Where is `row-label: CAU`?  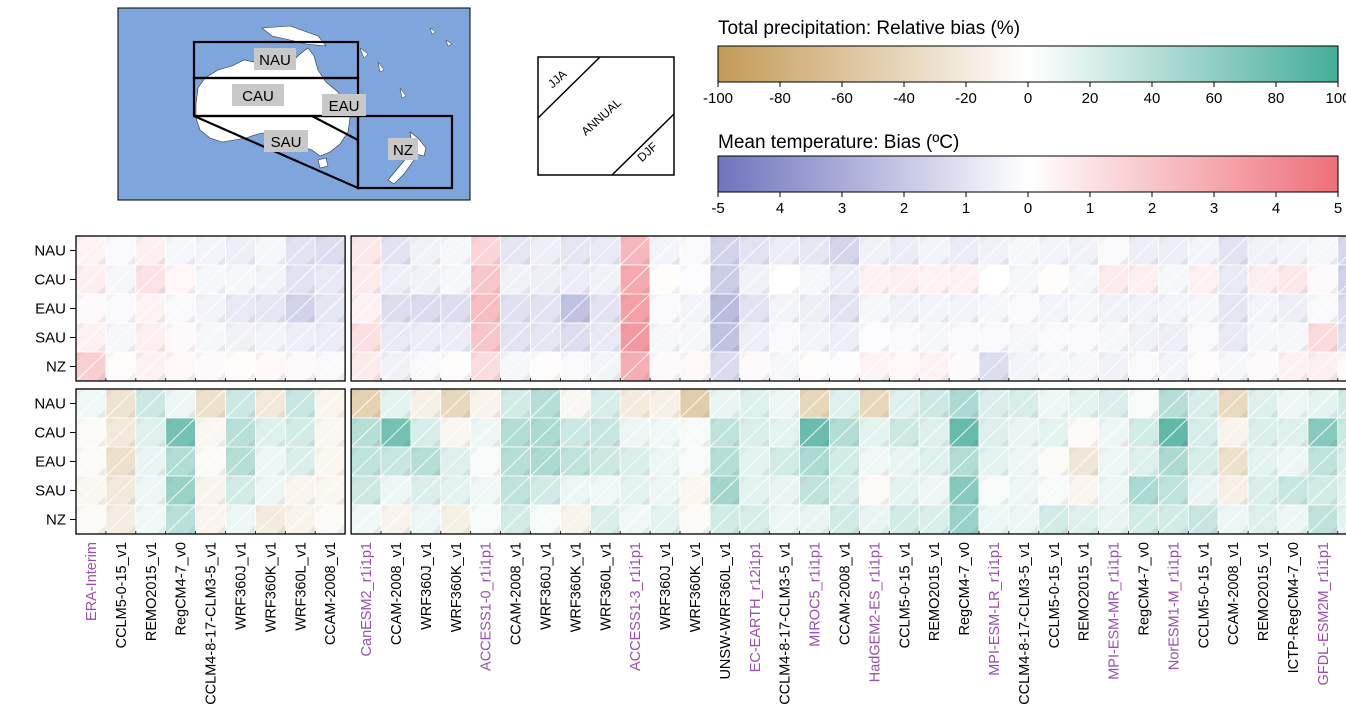 row-label: CAU is located at coordinates (50, 280).